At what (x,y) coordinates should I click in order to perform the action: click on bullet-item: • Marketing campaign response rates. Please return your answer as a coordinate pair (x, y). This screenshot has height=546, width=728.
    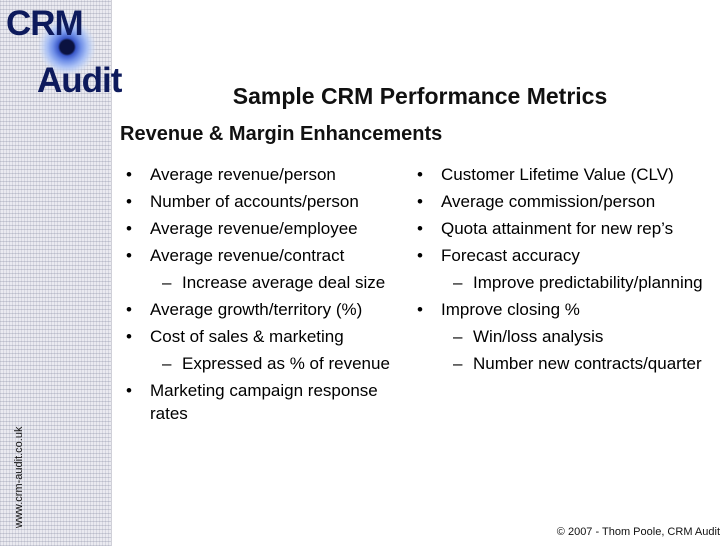
    Looking at the image, I should click on (260, 402).